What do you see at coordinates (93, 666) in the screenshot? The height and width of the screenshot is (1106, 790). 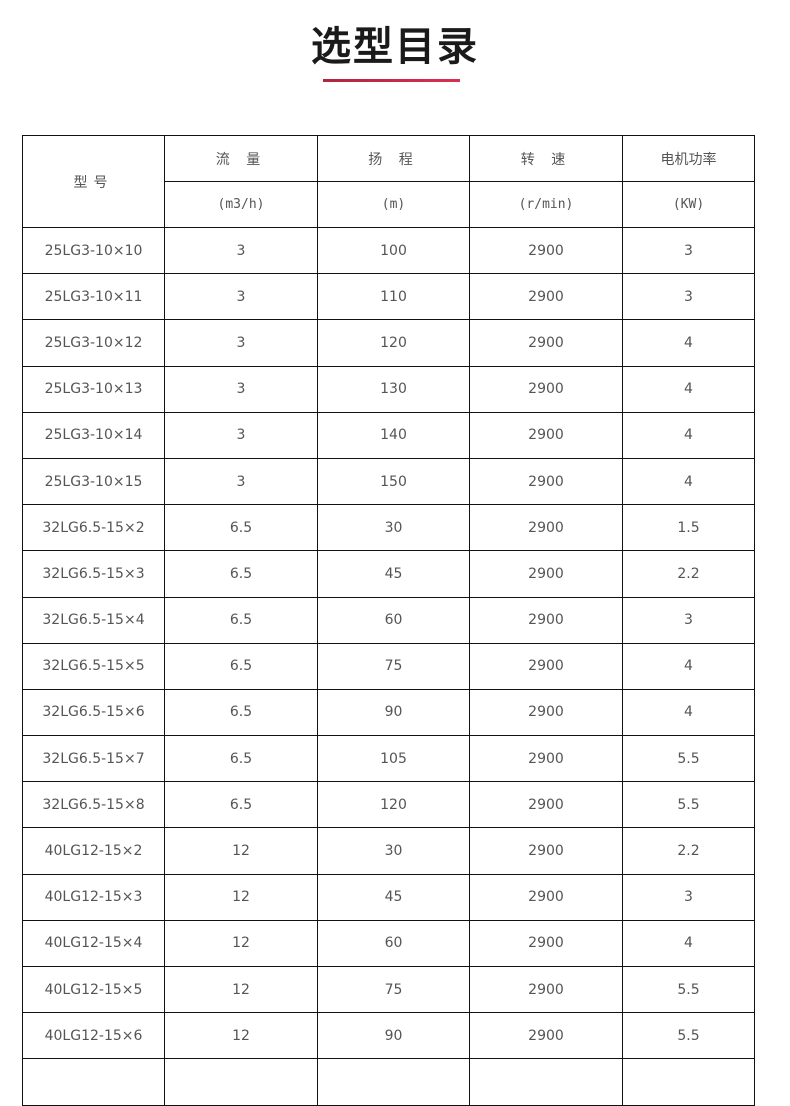 I see `cell-model: 32LG6.5-15×5` at bounding box center [93, 666].